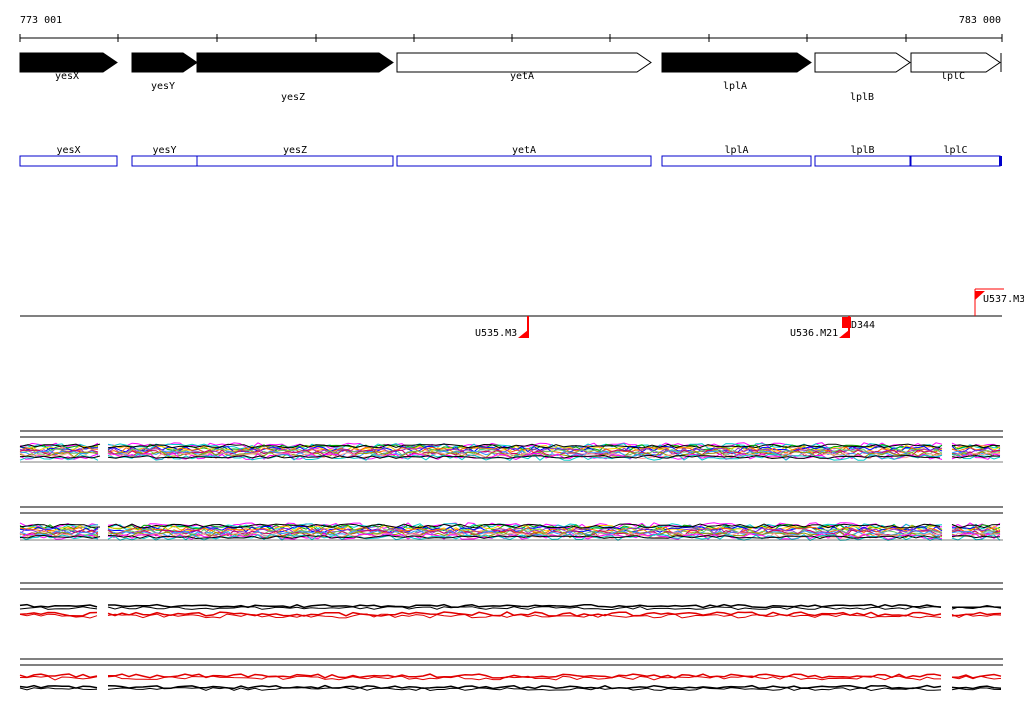 This screenshot has height=714, width=1024. What do you see at coordinates (524, 150) in the screenshot?
I see `annotation-label: yetA` at bounding box center [524, 150].